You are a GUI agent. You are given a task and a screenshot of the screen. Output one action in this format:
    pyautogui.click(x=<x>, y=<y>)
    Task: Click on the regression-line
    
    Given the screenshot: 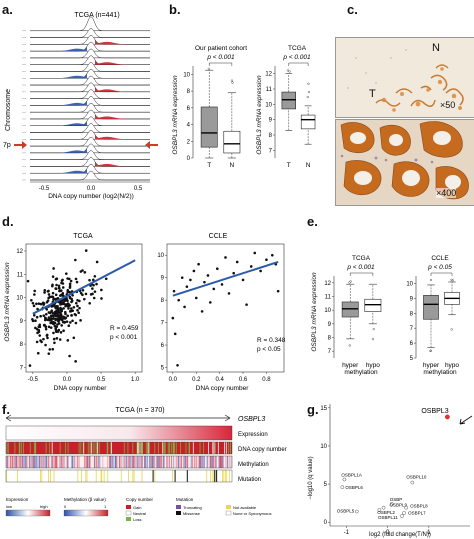 What is the action you would take?
    pyautogui.click(x=225, y=279)
    